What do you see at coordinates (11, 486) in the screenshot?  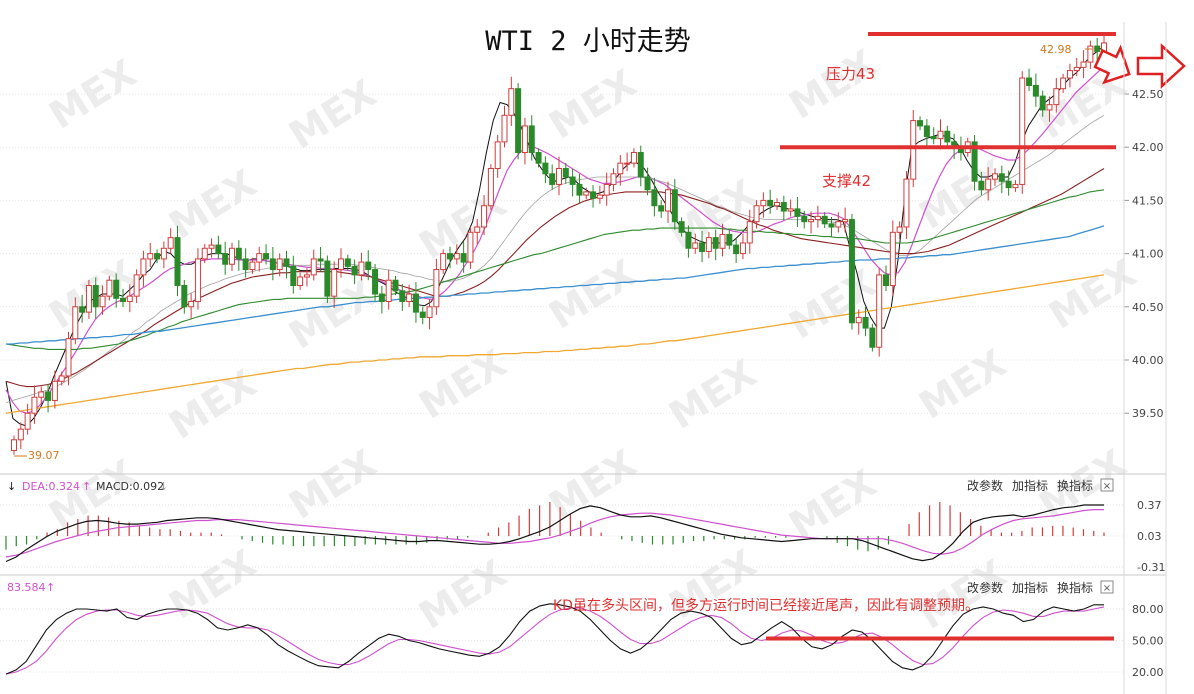 I see `down-arrow-icon: ↓` at bounding box center [11, 486].